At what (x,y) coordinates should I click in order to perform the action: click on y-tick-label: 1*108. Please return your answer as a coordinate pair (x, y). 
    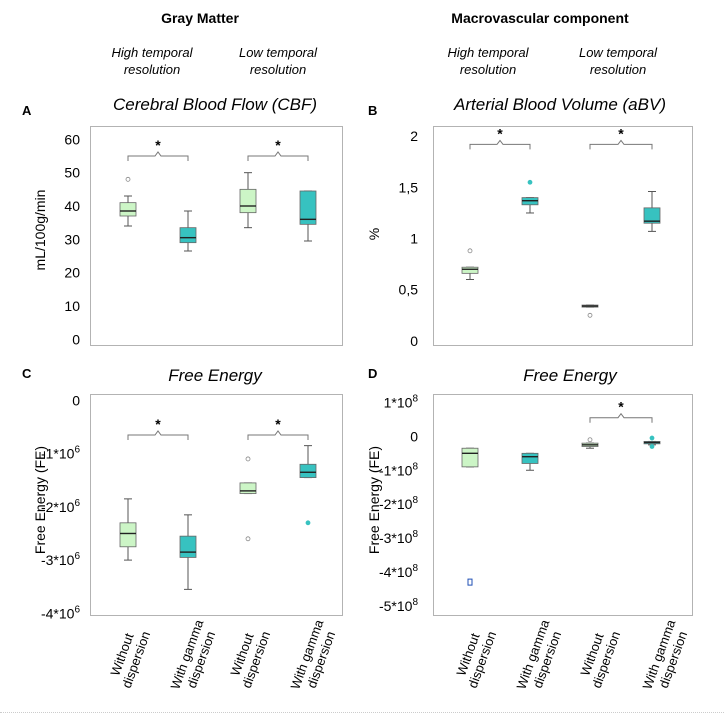
    Looking at the image, I should click on (401, 401).